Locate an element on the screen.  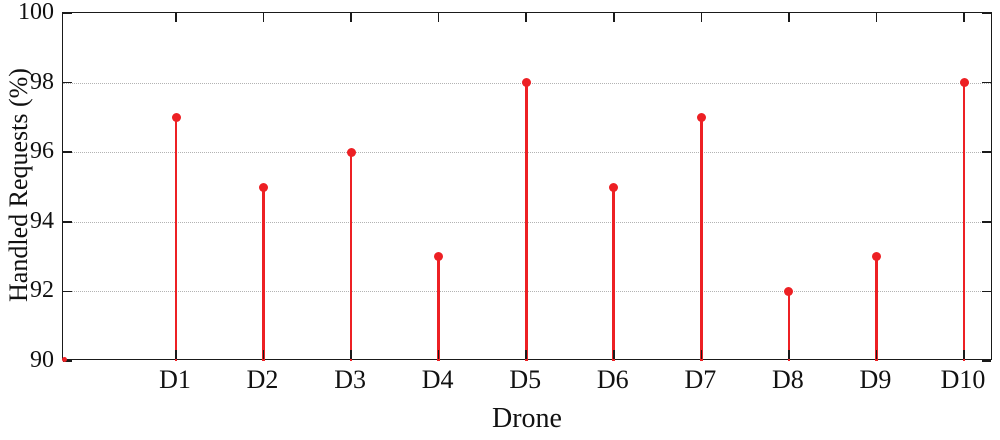
y-tick-label: 100 is located at coordinates (36, 12).